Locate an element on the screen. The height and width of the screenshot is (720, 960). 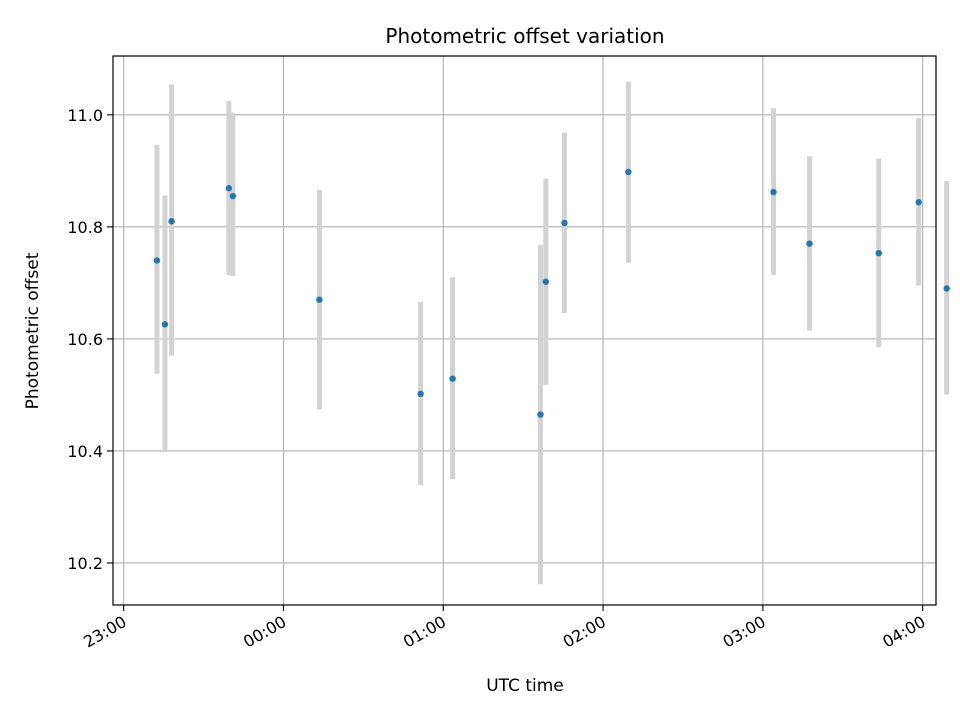
y-tick-label: 10.6 is located at coordinates (85, 339).